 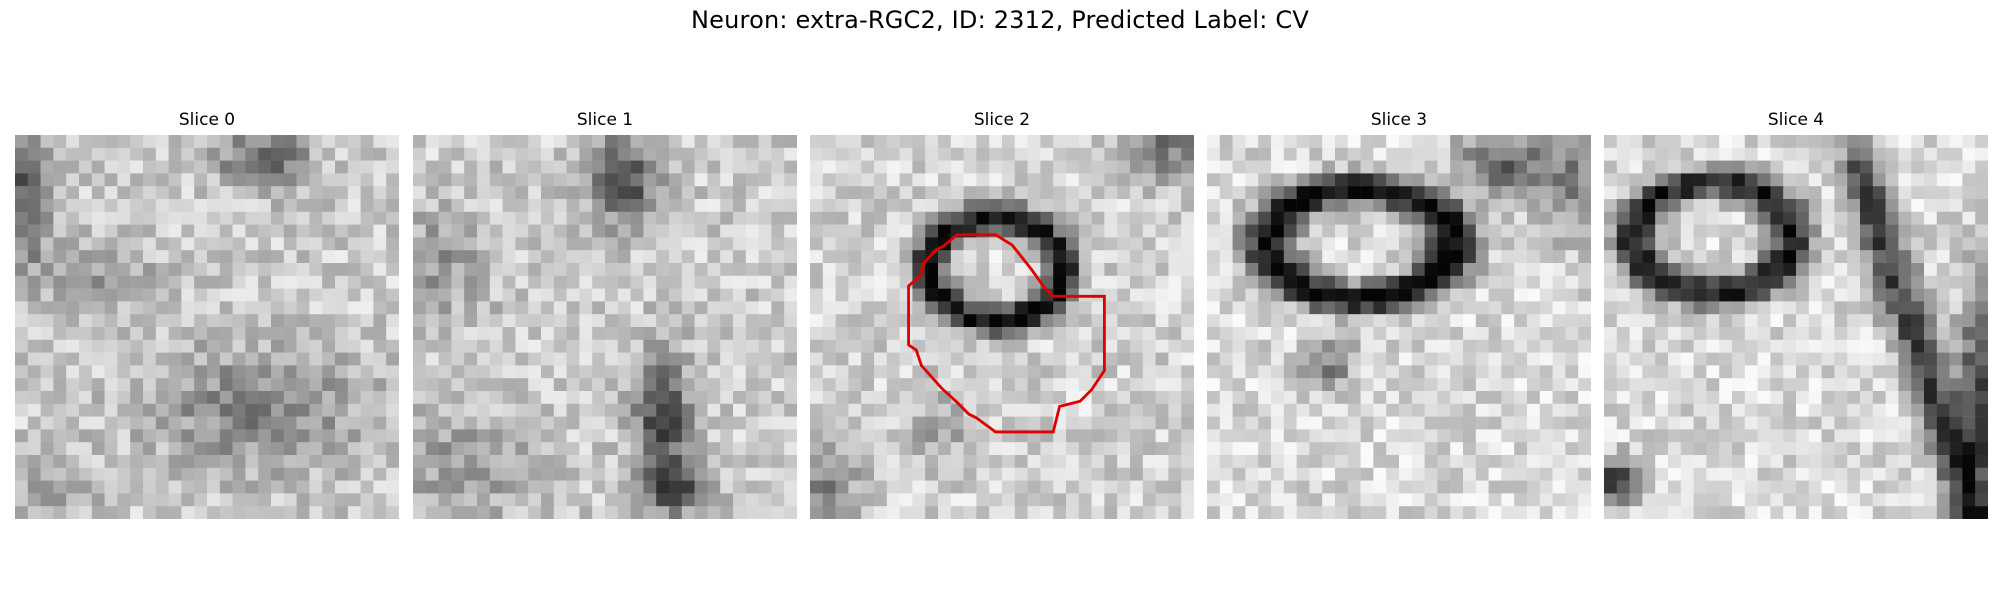 I want to click on slice-panel-0: Slice 0, so click(x=207, y=313).